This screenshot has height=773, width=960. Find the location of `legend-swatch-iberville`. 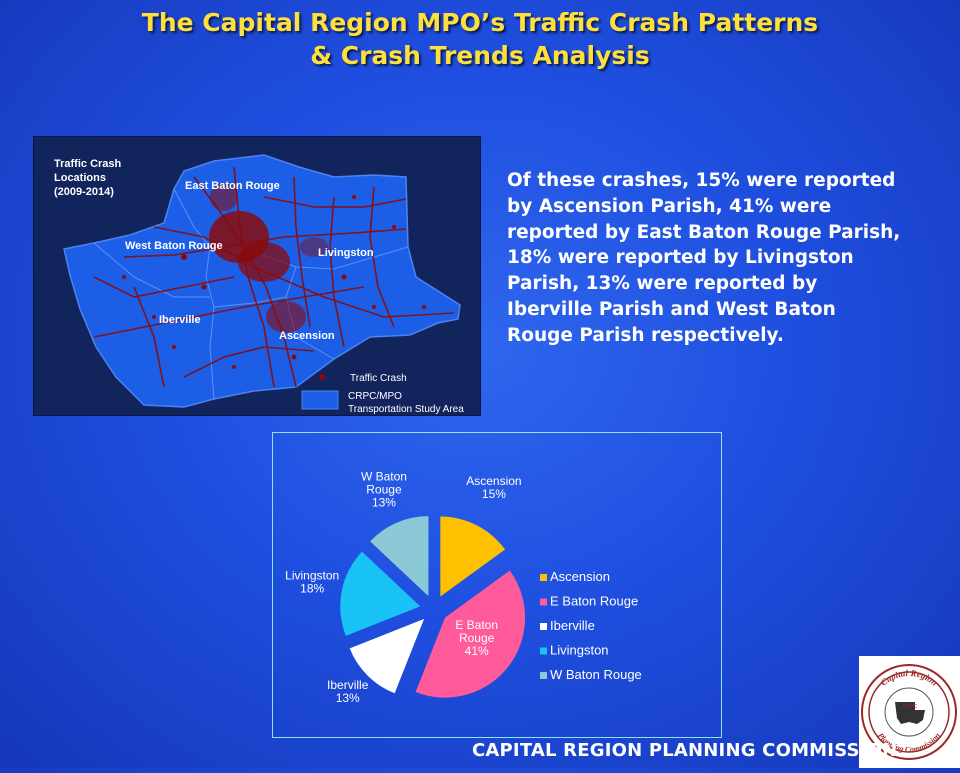

legend-swatch-iberville is located at coordinates (543, 626).